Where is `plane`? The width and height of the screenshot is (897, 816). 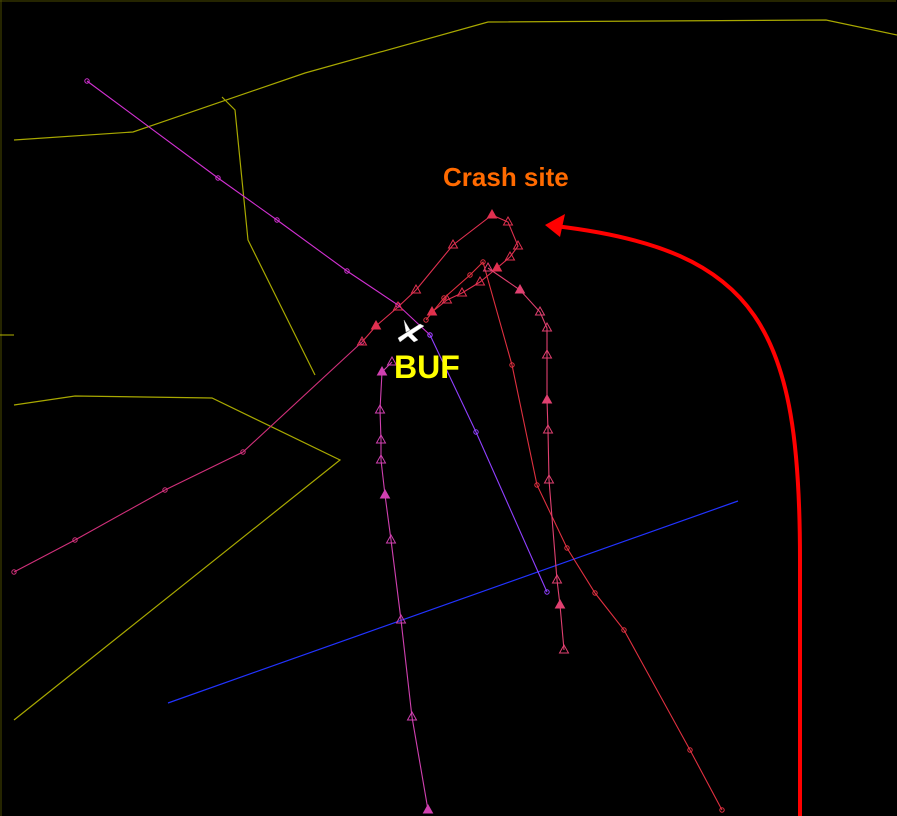
plane is located at coordinates (411, 331).